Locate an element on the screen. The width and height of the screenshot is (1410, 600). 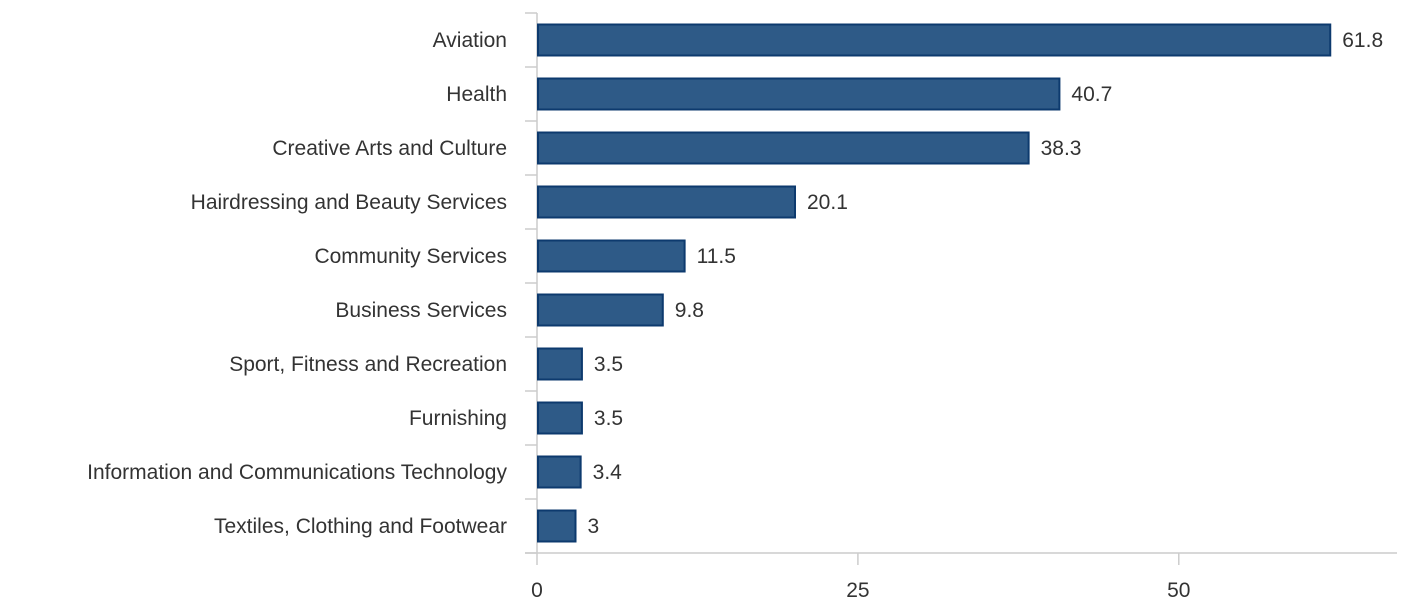
x-tick-label: 0 is located at coordinates (537, 589).